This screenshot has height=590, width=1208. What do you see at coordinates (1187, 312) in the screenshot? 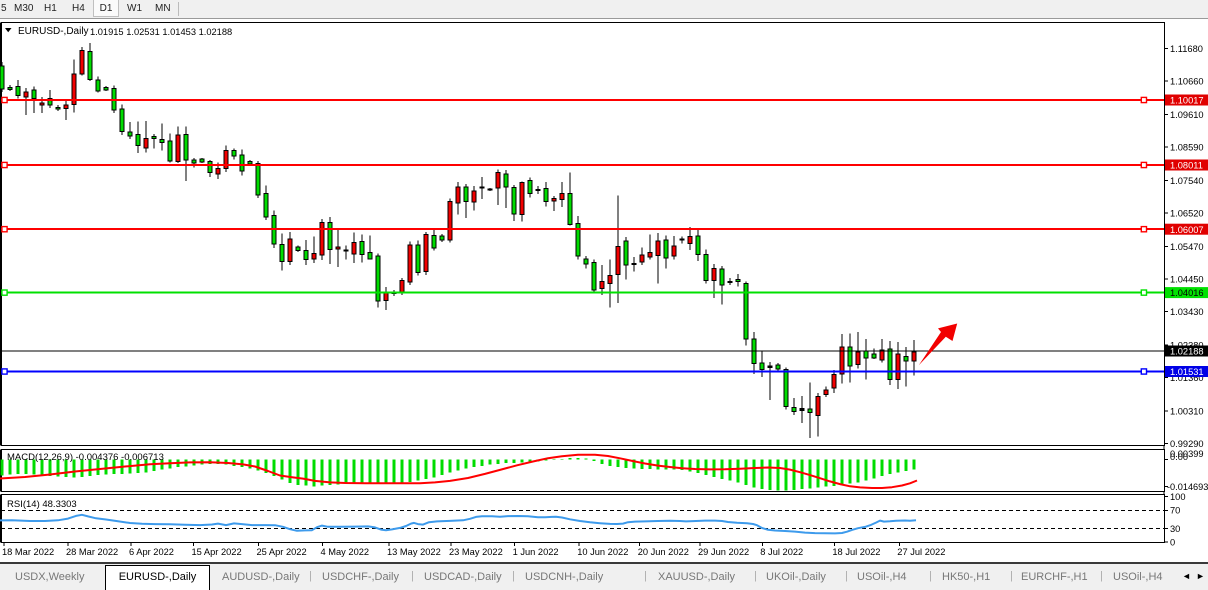
I see `svg-text: 1.03430` at bounding box center [1187, 312].